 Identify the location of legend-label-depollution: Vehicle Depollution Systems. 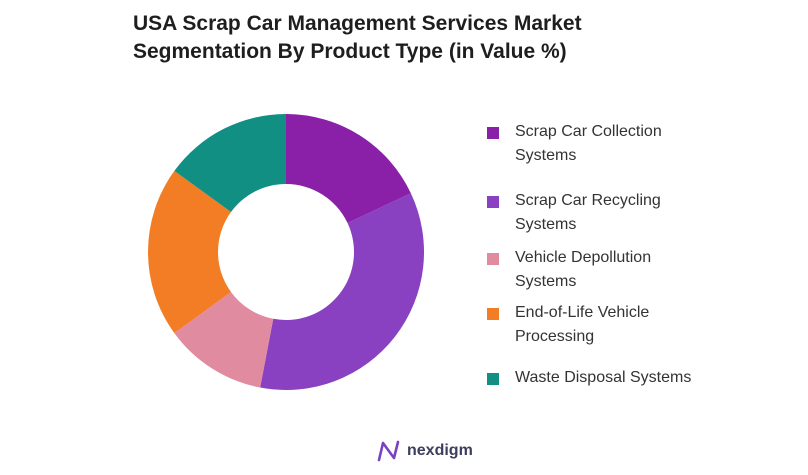
(635, 270).